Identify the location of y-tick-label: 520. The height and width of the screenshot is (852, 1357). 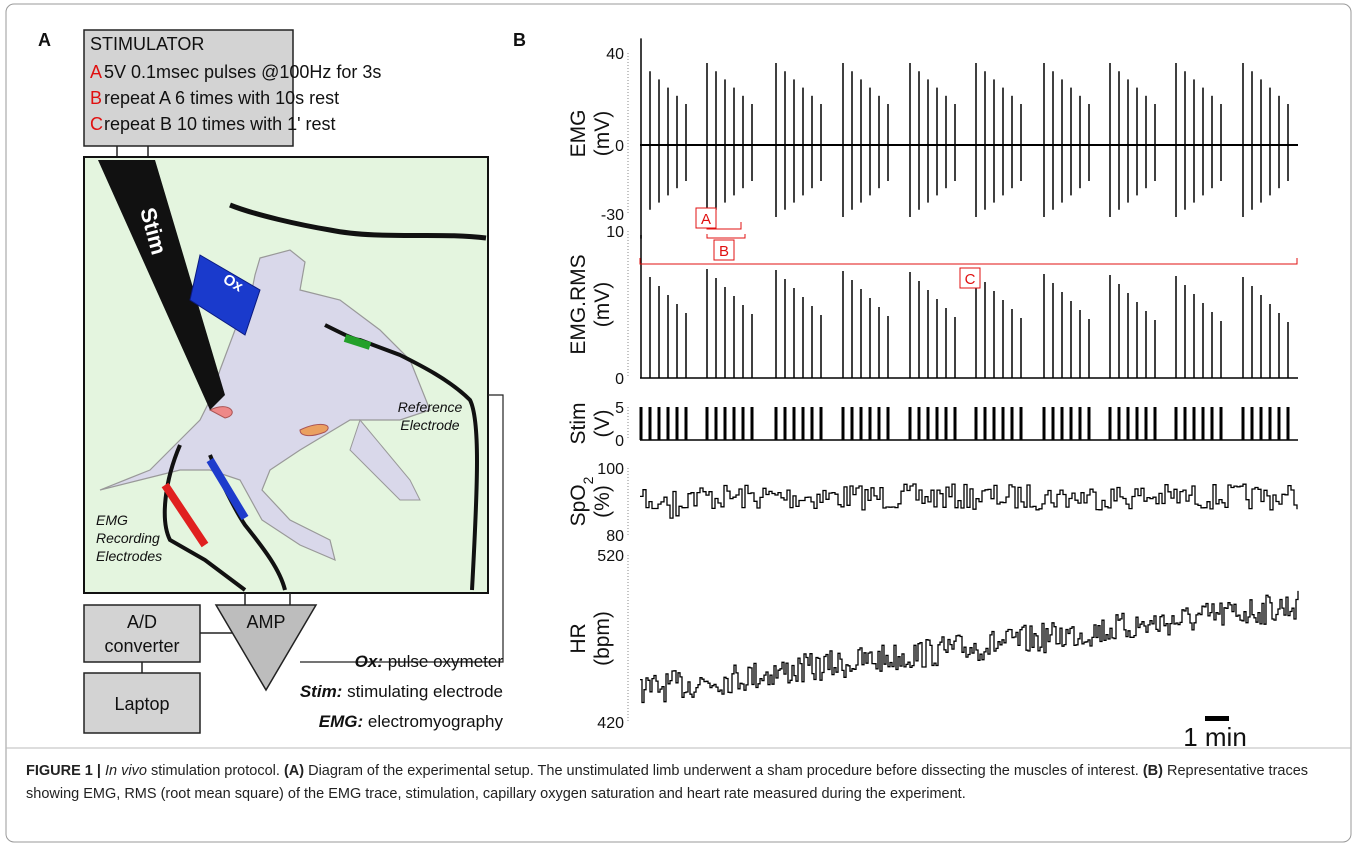
(610, 556).